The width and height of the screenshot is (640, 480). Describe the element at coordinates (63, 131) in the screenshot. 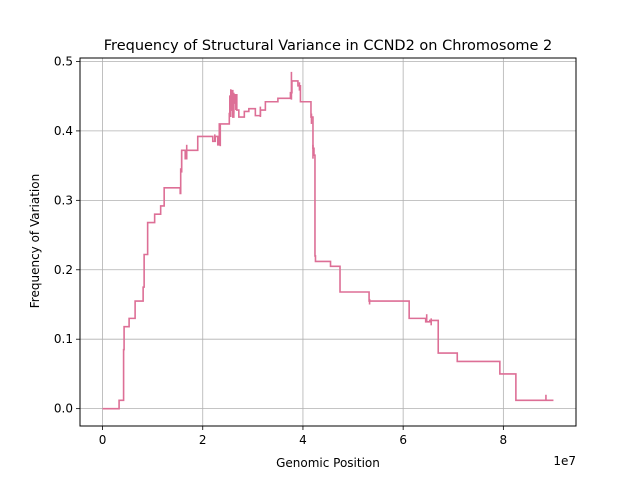

I see `y-tick-label: 0.4` at that location.